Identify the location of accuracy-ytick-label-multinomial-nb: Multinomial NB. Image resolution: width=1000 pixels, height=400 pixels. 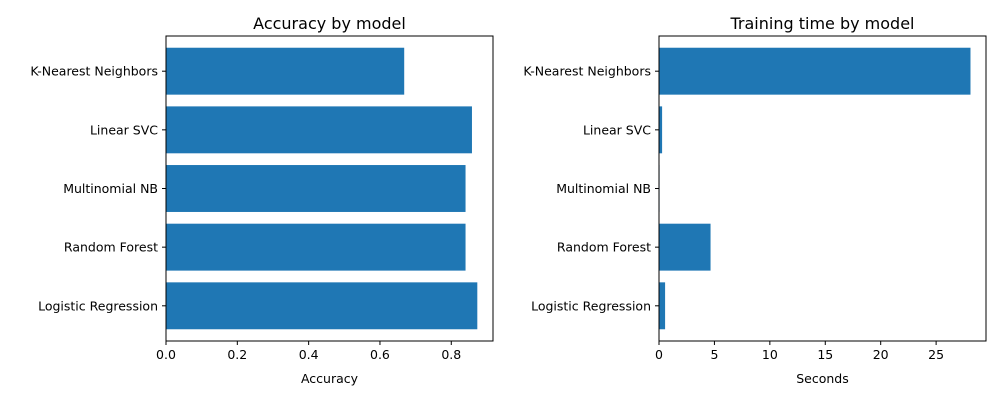
(110, 188).